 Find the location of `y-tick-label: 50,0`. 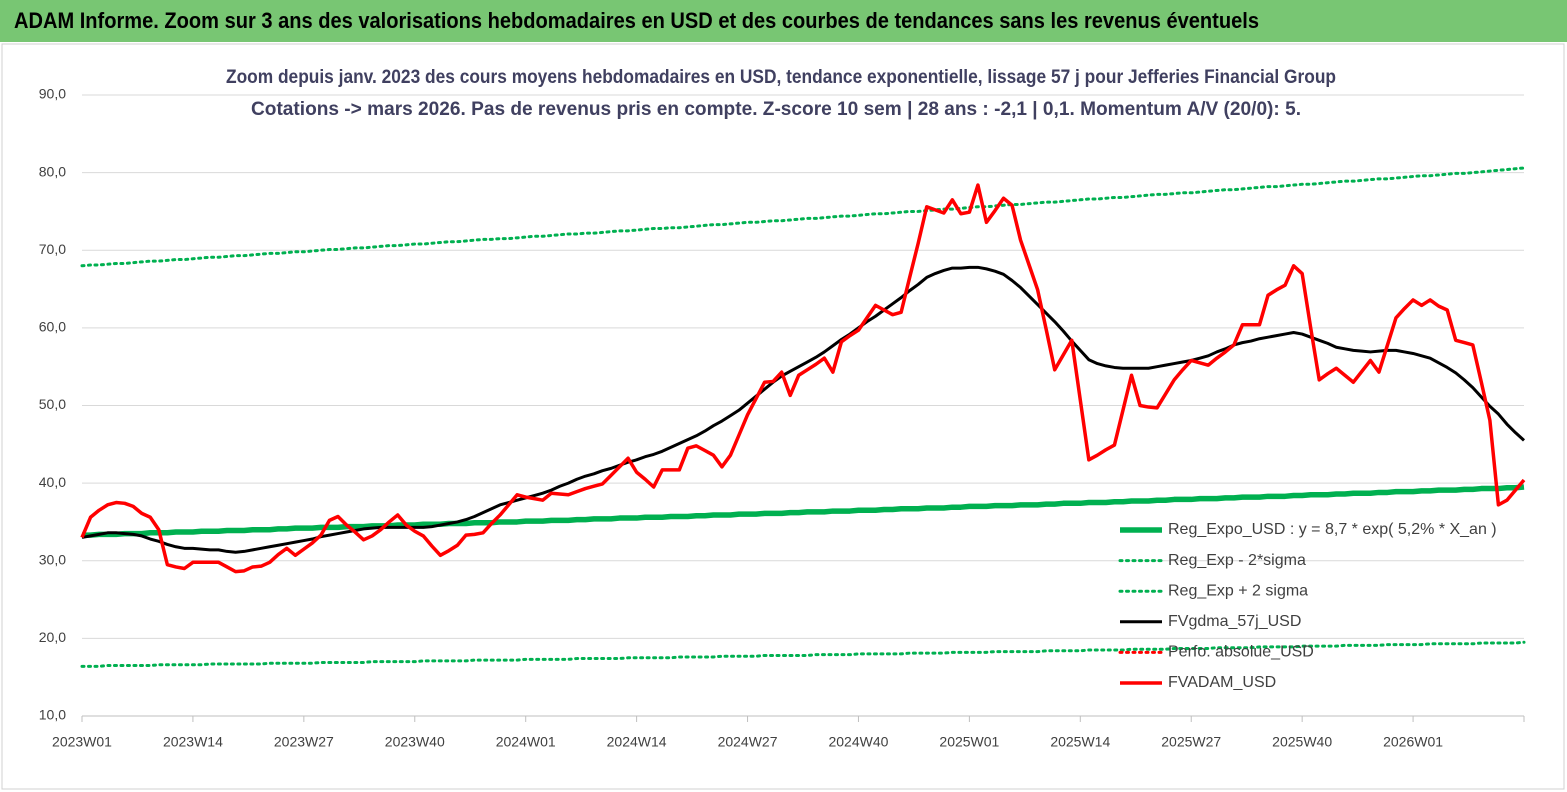

y-tick-label: 50,0 is located at coordinates (52, 404).